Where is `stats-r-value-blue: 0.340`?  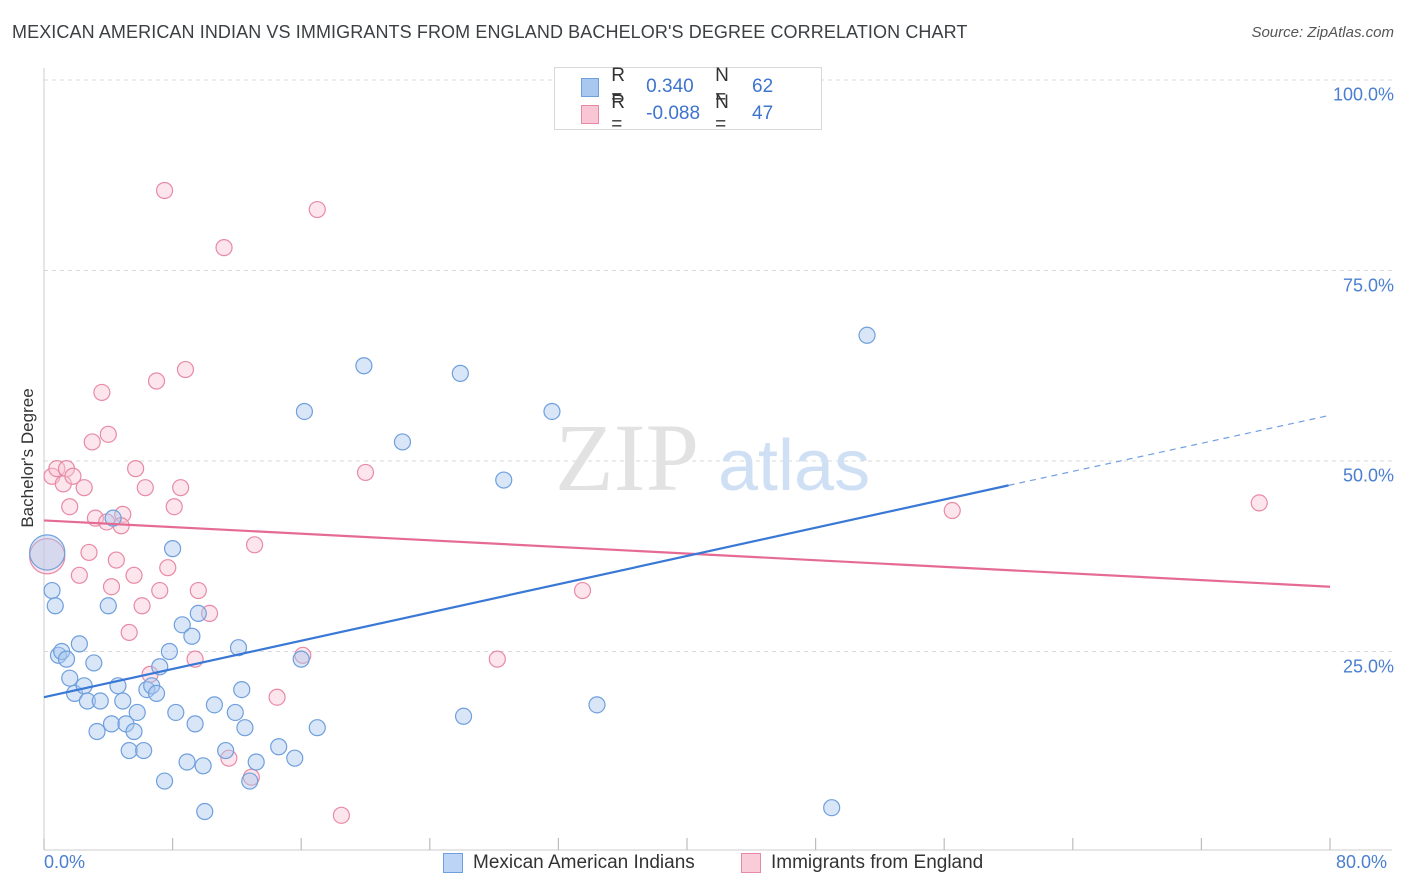 stats-r-value-blue: 0.340 is located at coordinates (670, 86).